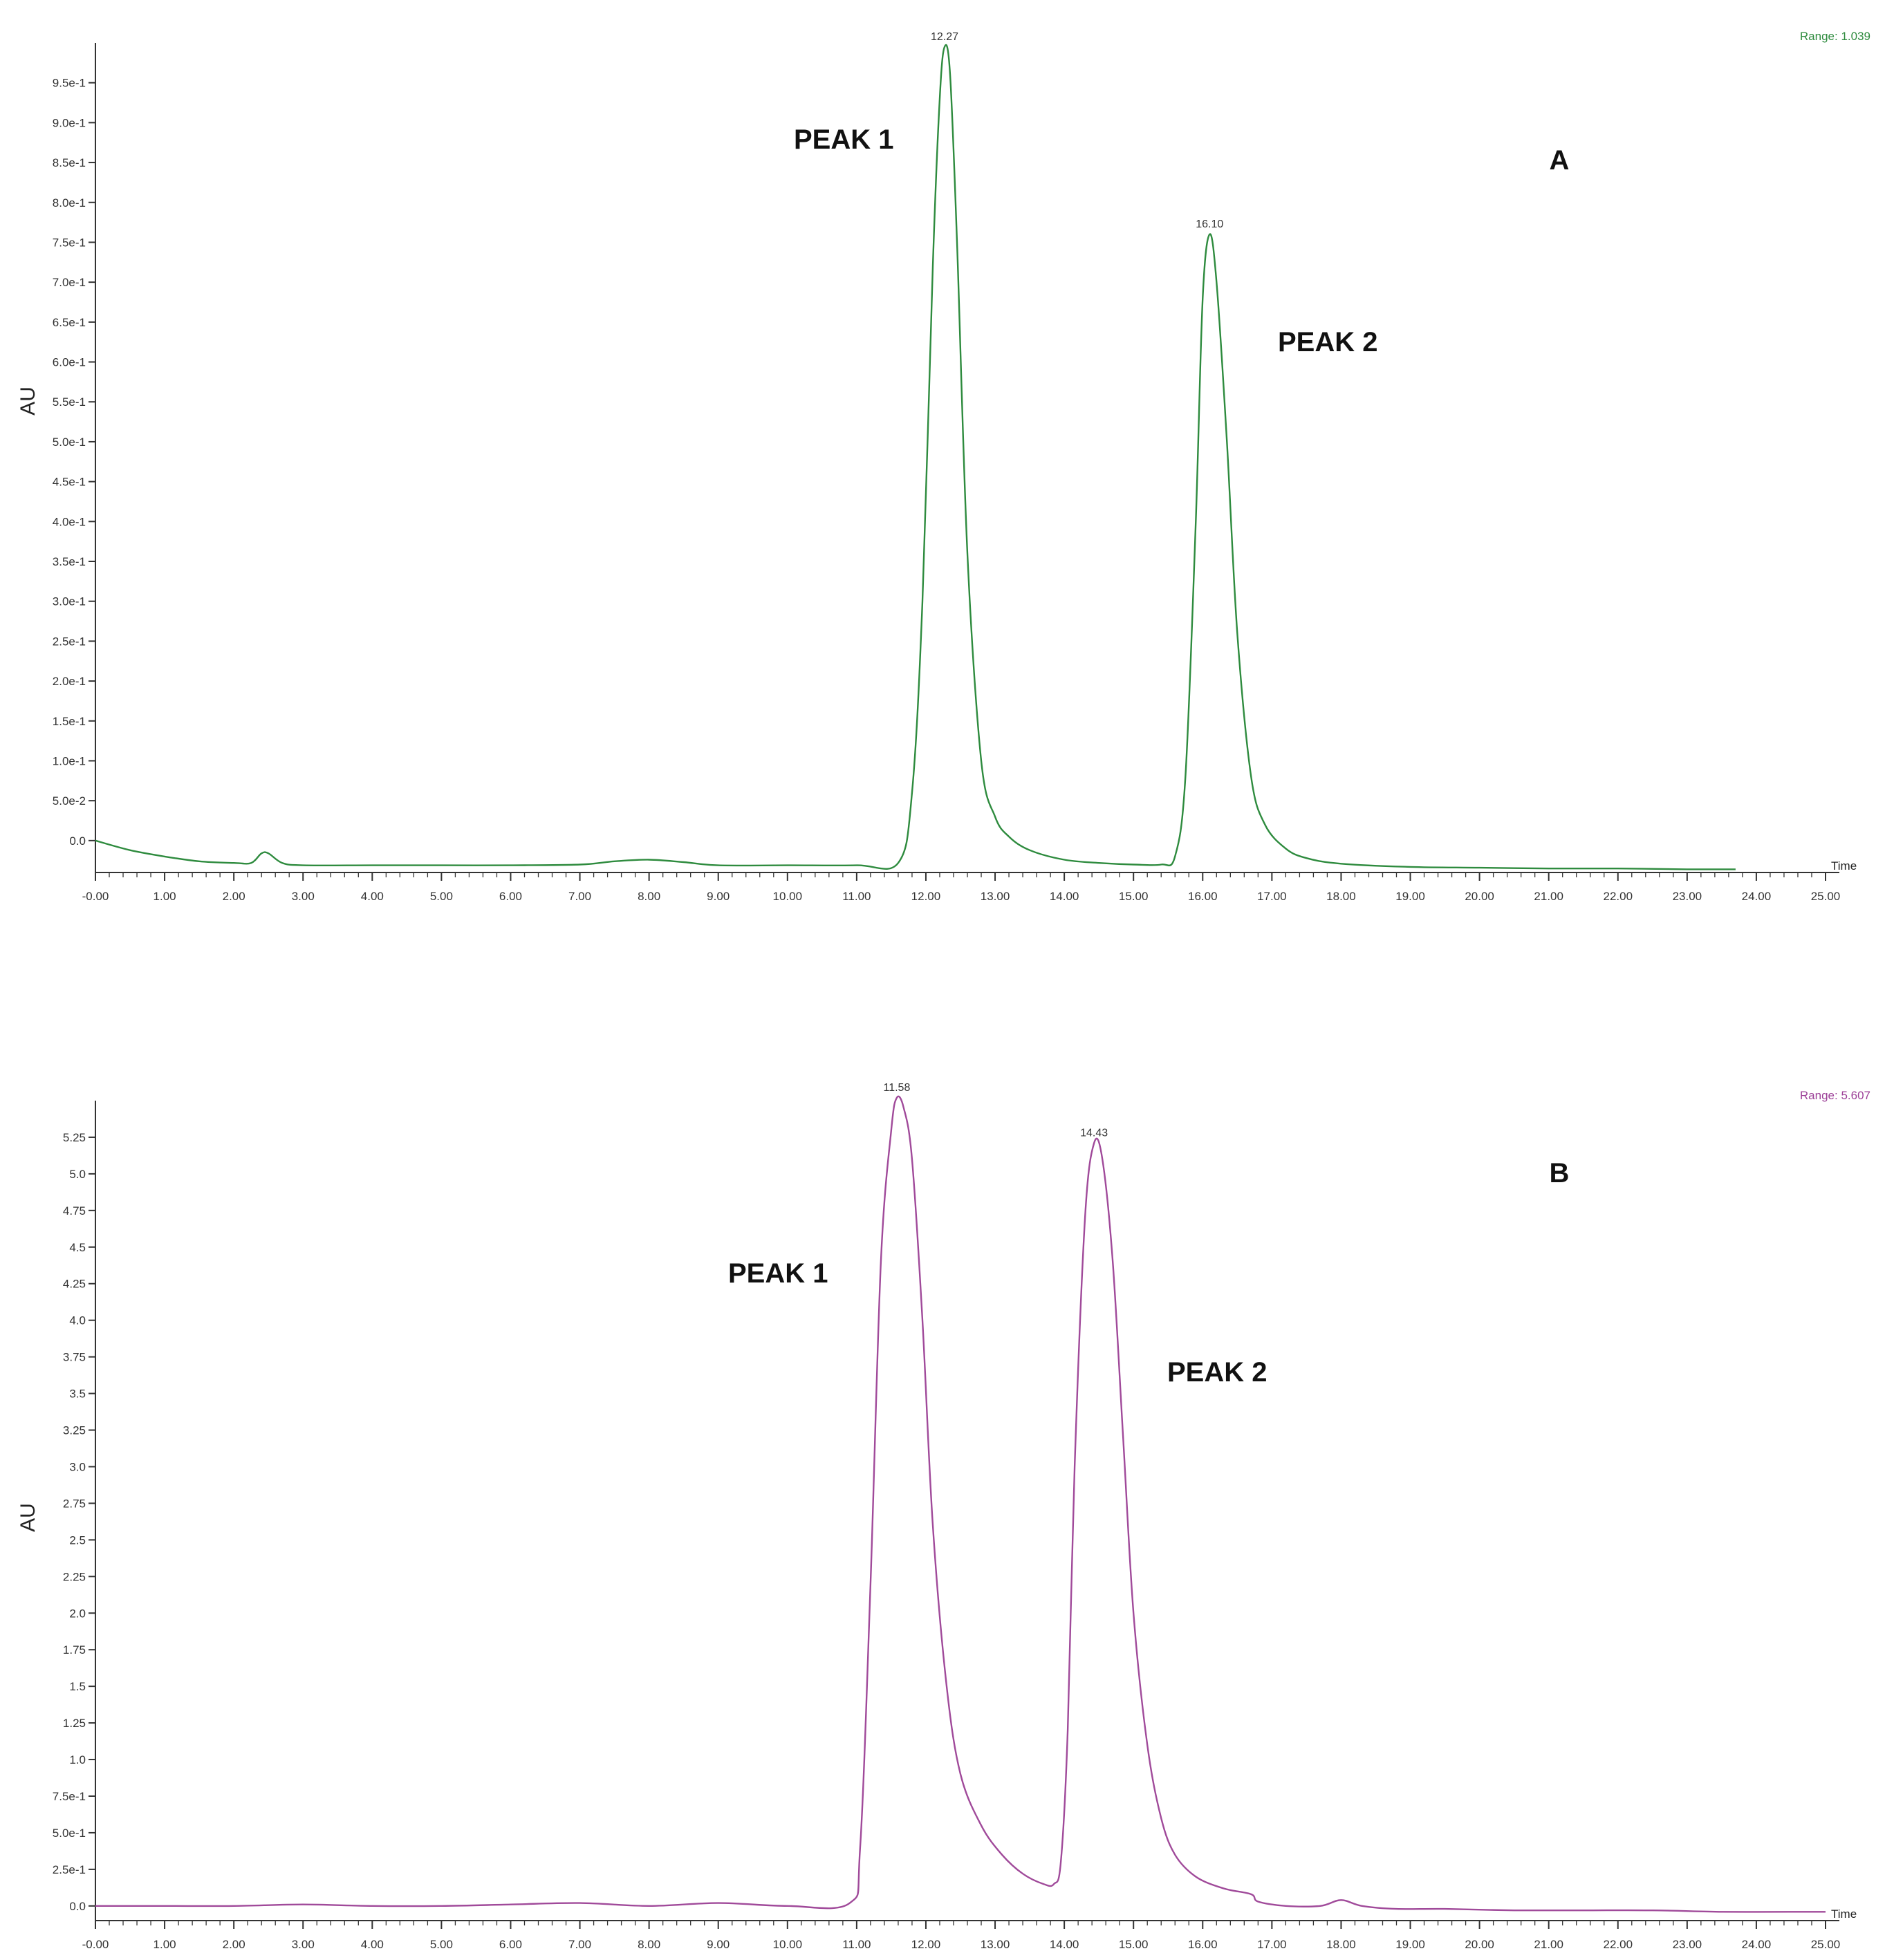  I want to click on y-tick-label: 1.5e-1, so click(69, 721).